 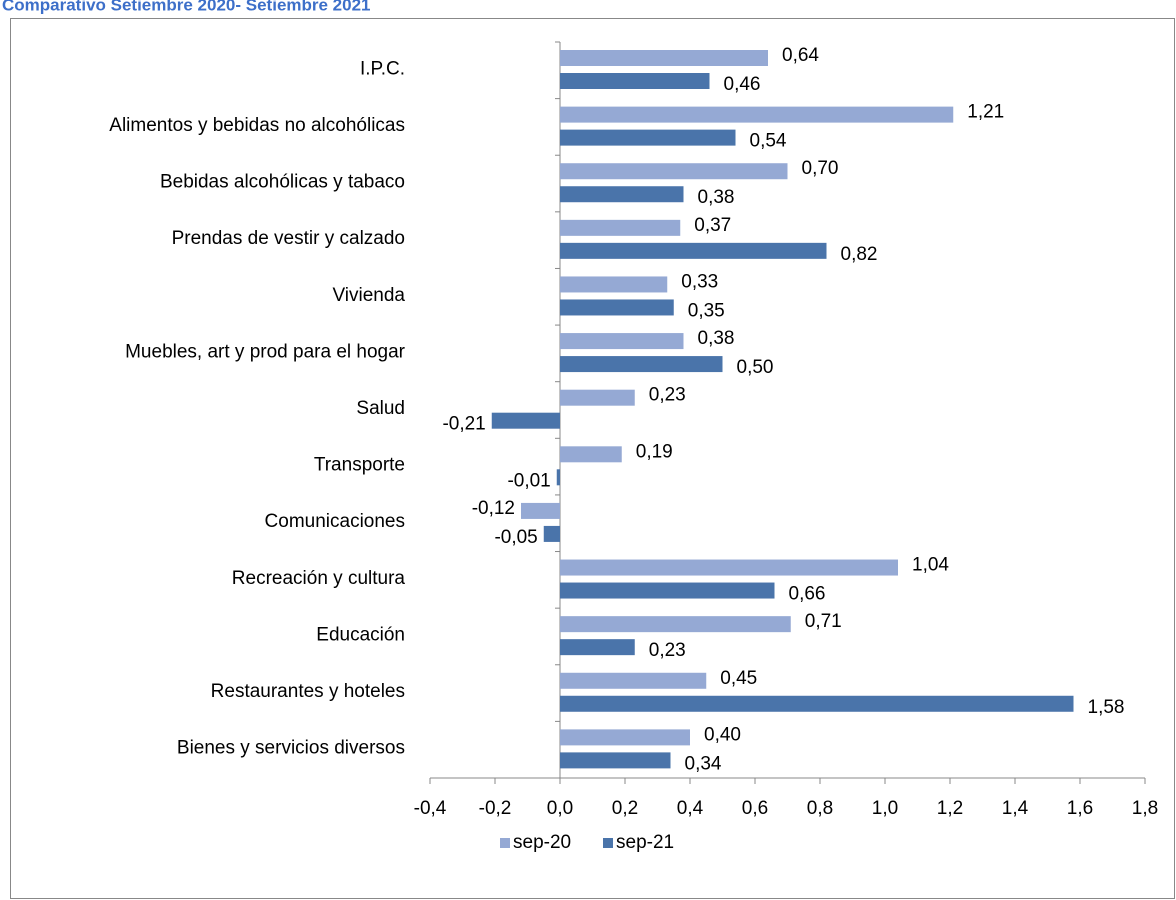 I want to click on data-label: -0,01, so click(x=528, y=480).